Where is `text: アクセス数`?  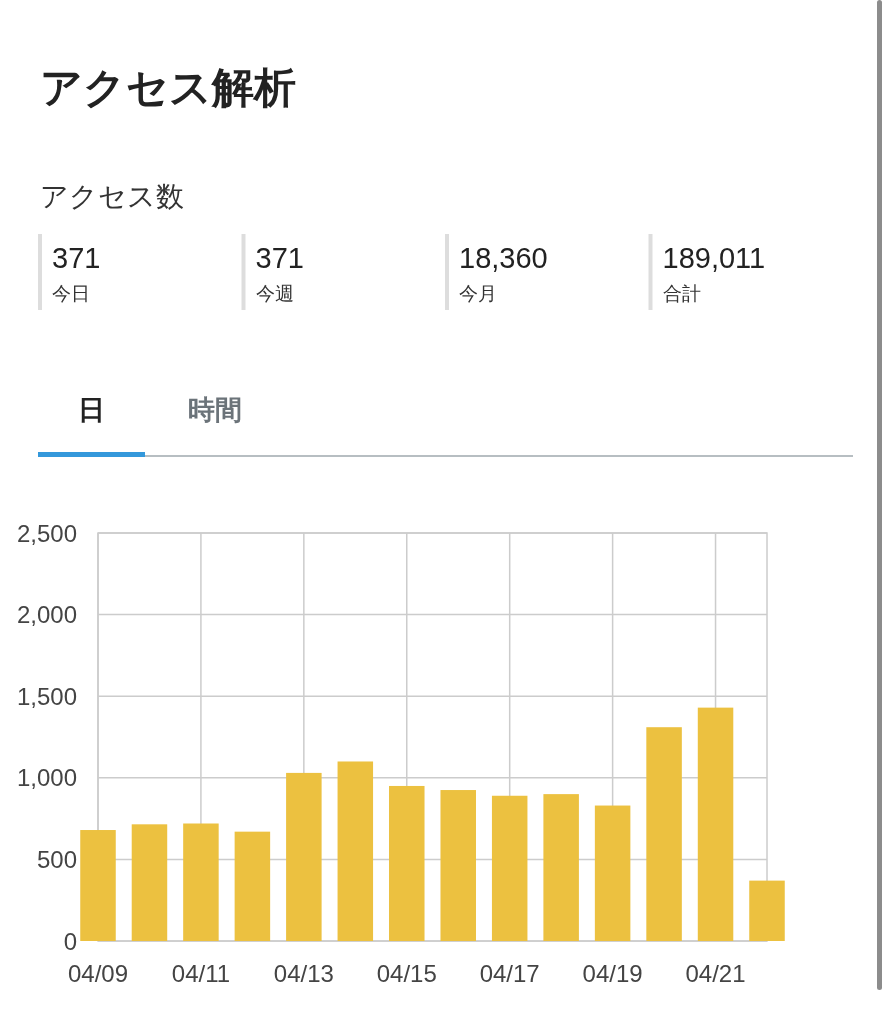 text: アクセス数 is located at coordinates (112, 196).